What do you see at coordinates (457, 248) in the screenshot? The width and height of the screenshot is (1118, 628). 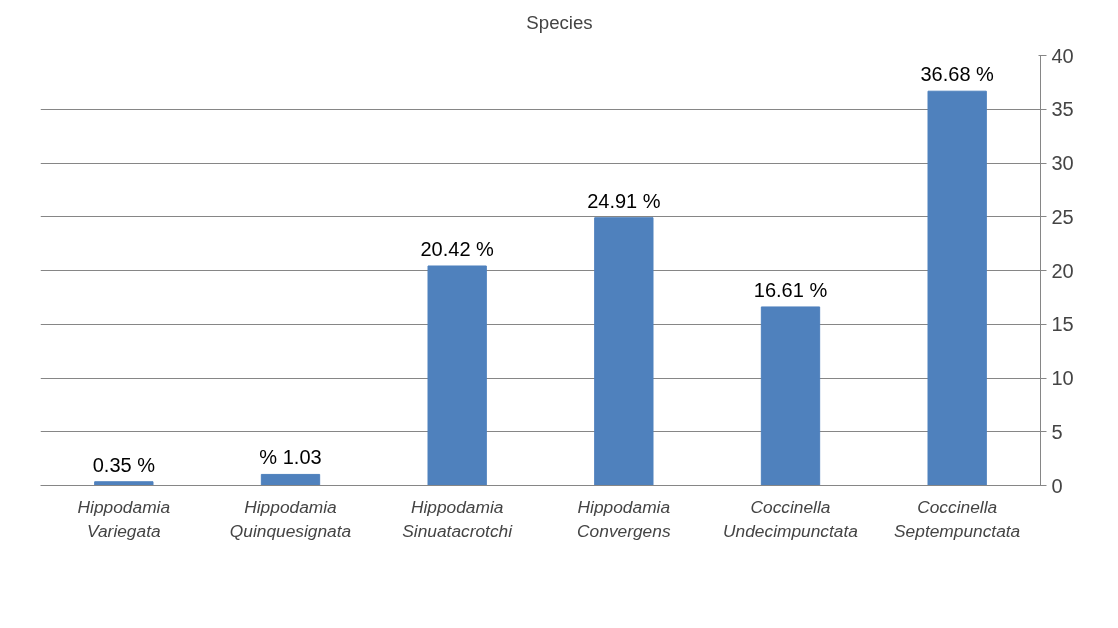 I see `data-label: 20.42 %` at bounding box center [457, 248].